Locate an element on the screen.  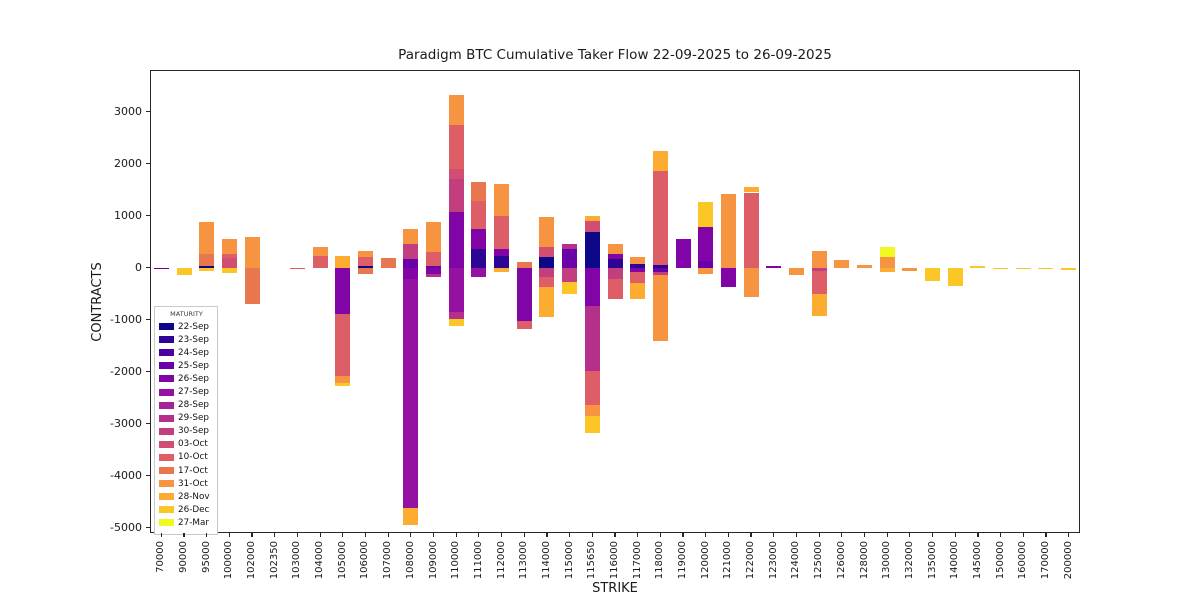
x-tick-label: 117000 is located at coordinates (637, 560).